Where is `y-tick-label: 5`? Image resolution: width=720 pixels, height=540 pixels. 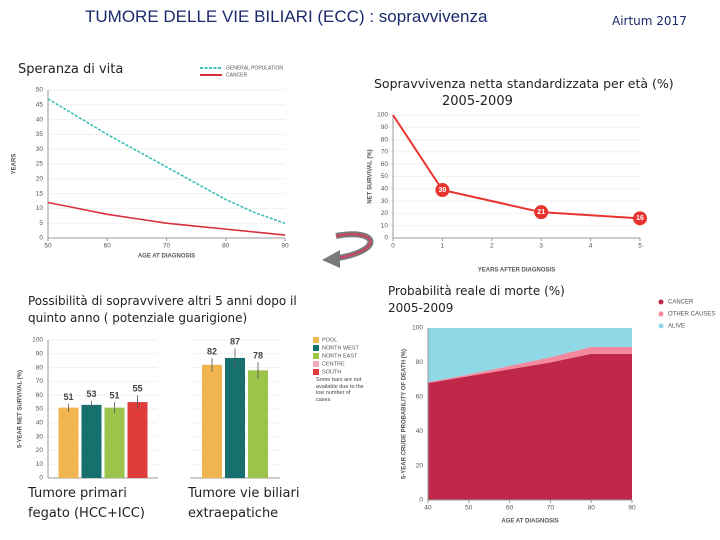 y-tick-label: 5 is located at coordinates (41, 223).